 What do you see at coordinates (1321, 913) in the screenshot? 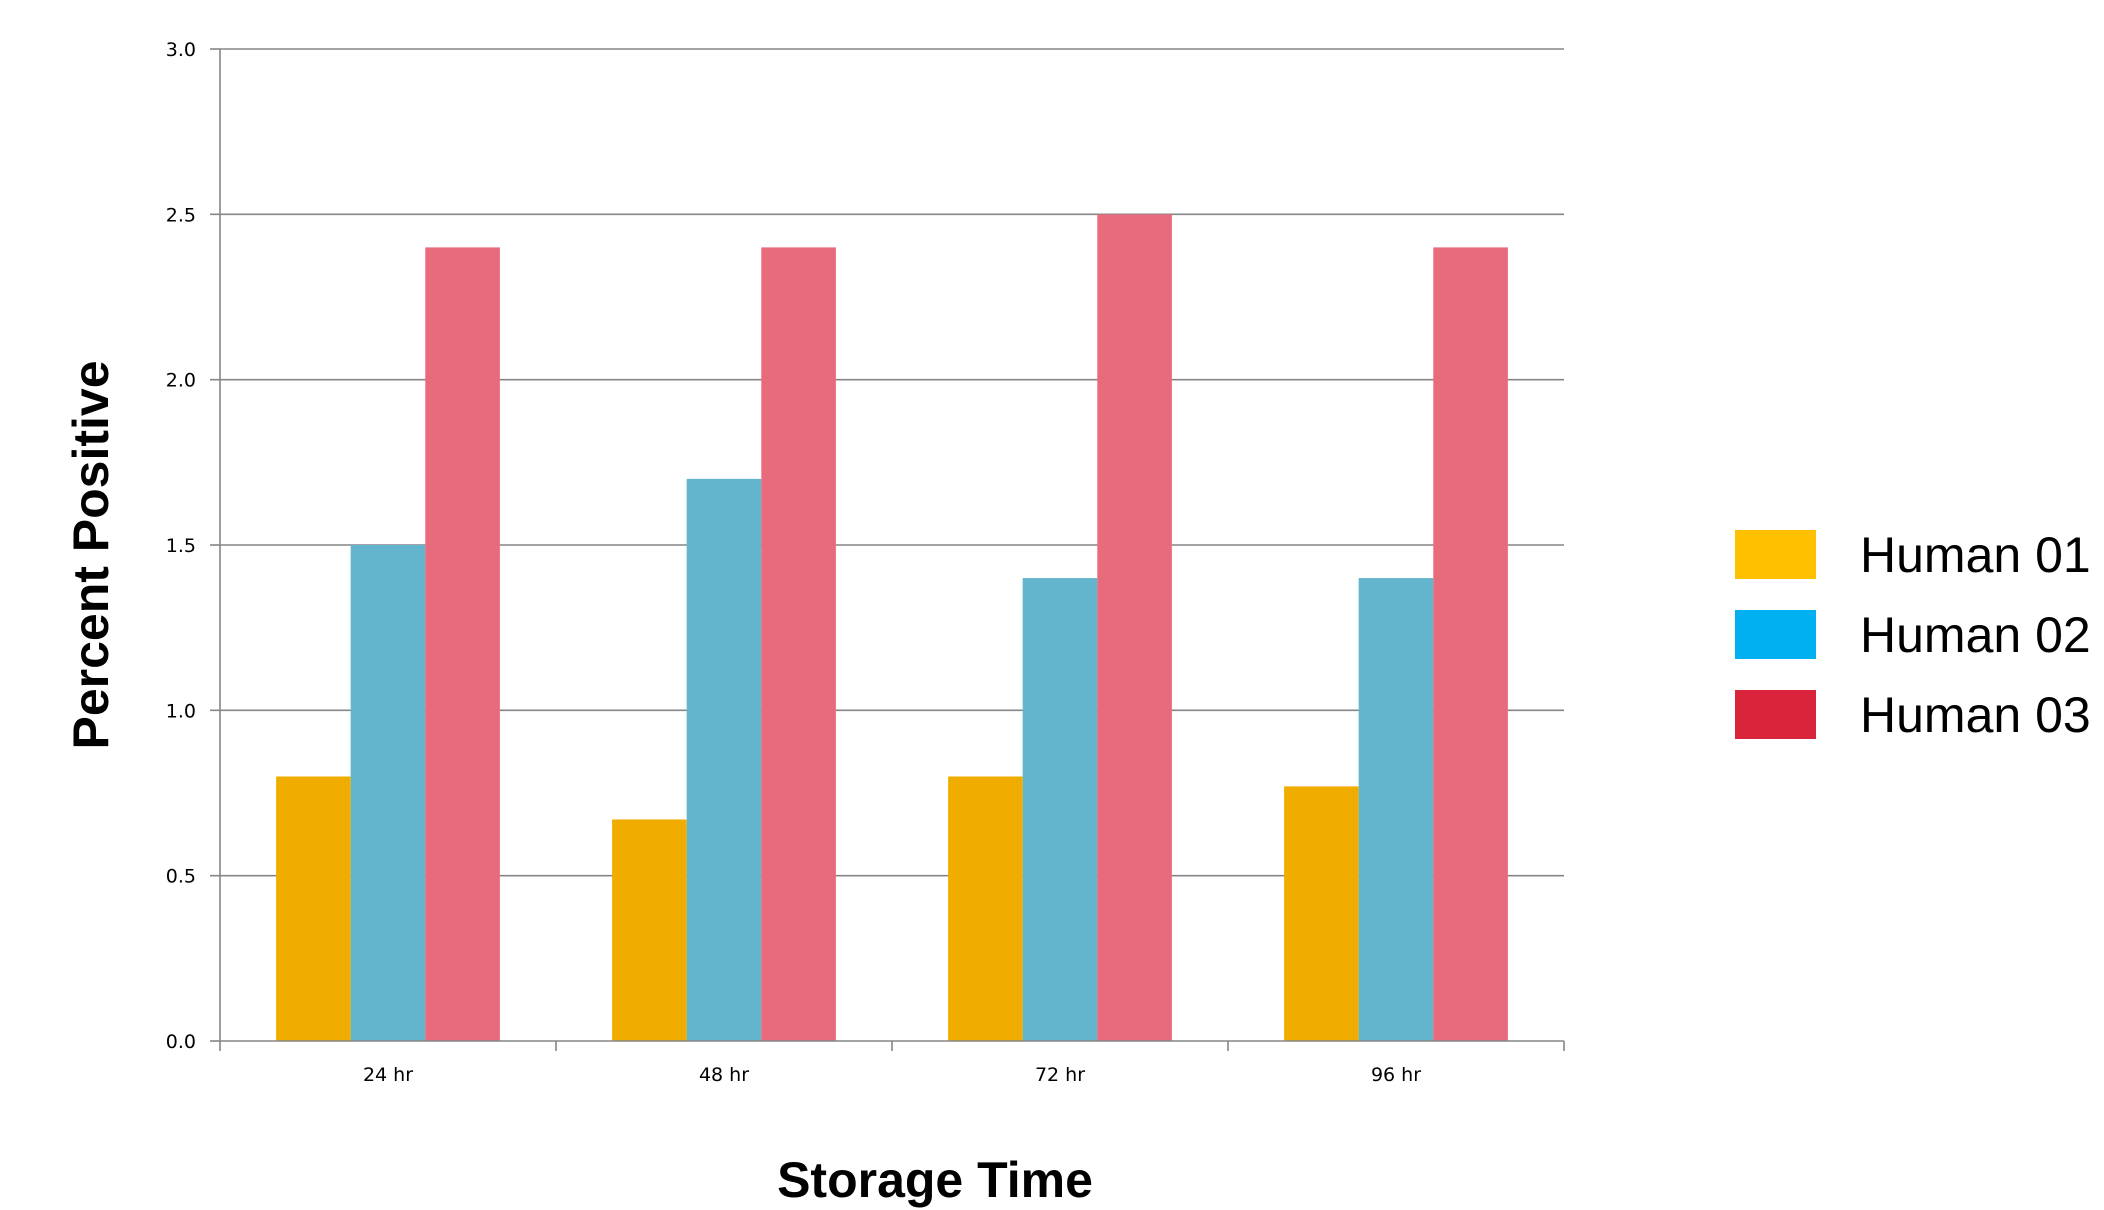
I see `bar-human-01-96hr` at bounding box center [1321, 913].